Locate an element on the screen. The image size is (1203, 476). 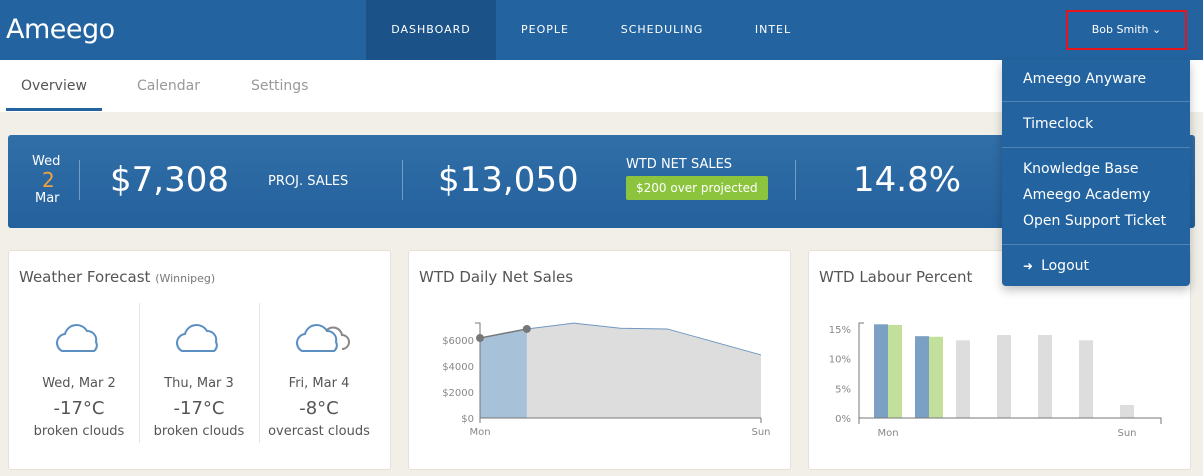
wtd-sales-value: $13,050 is located at coordinates (508, 180).